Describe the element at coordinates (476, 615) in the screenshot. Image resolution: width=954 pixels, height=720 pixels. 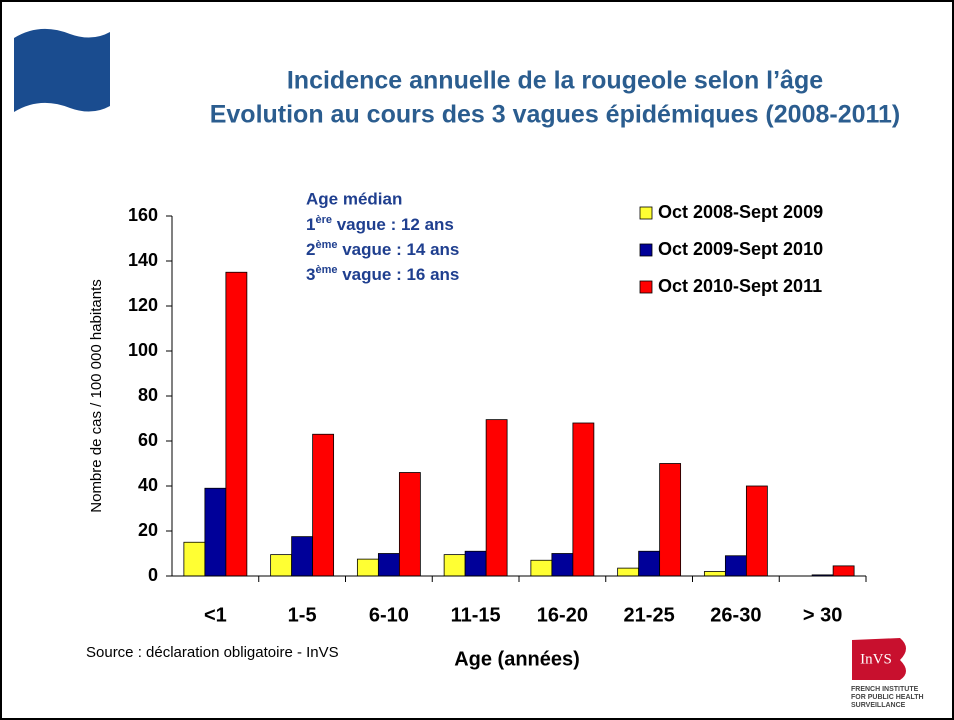
I see `x-tick-label: 11-15` at that location.